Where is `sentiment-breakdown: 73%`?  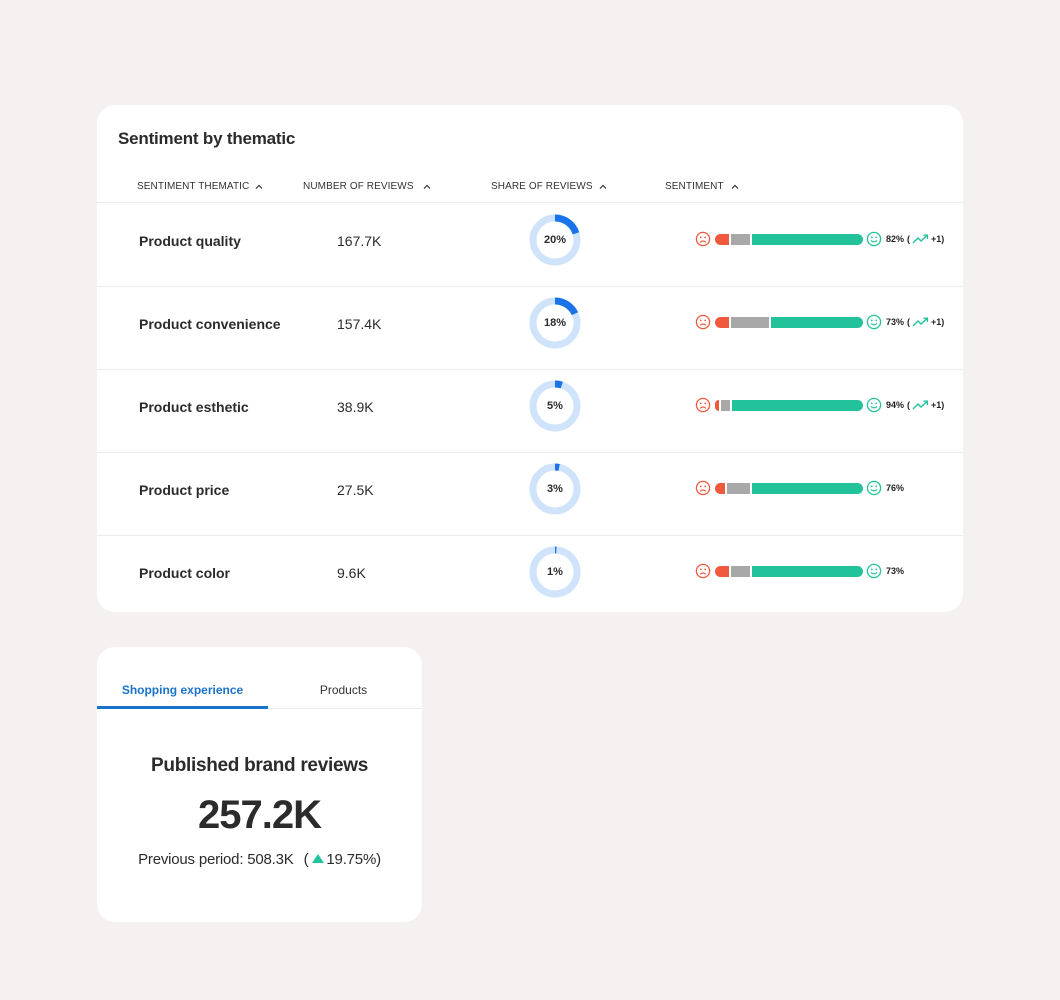 sentiment-breakdown: 73% is located at coordinates (799, 571).